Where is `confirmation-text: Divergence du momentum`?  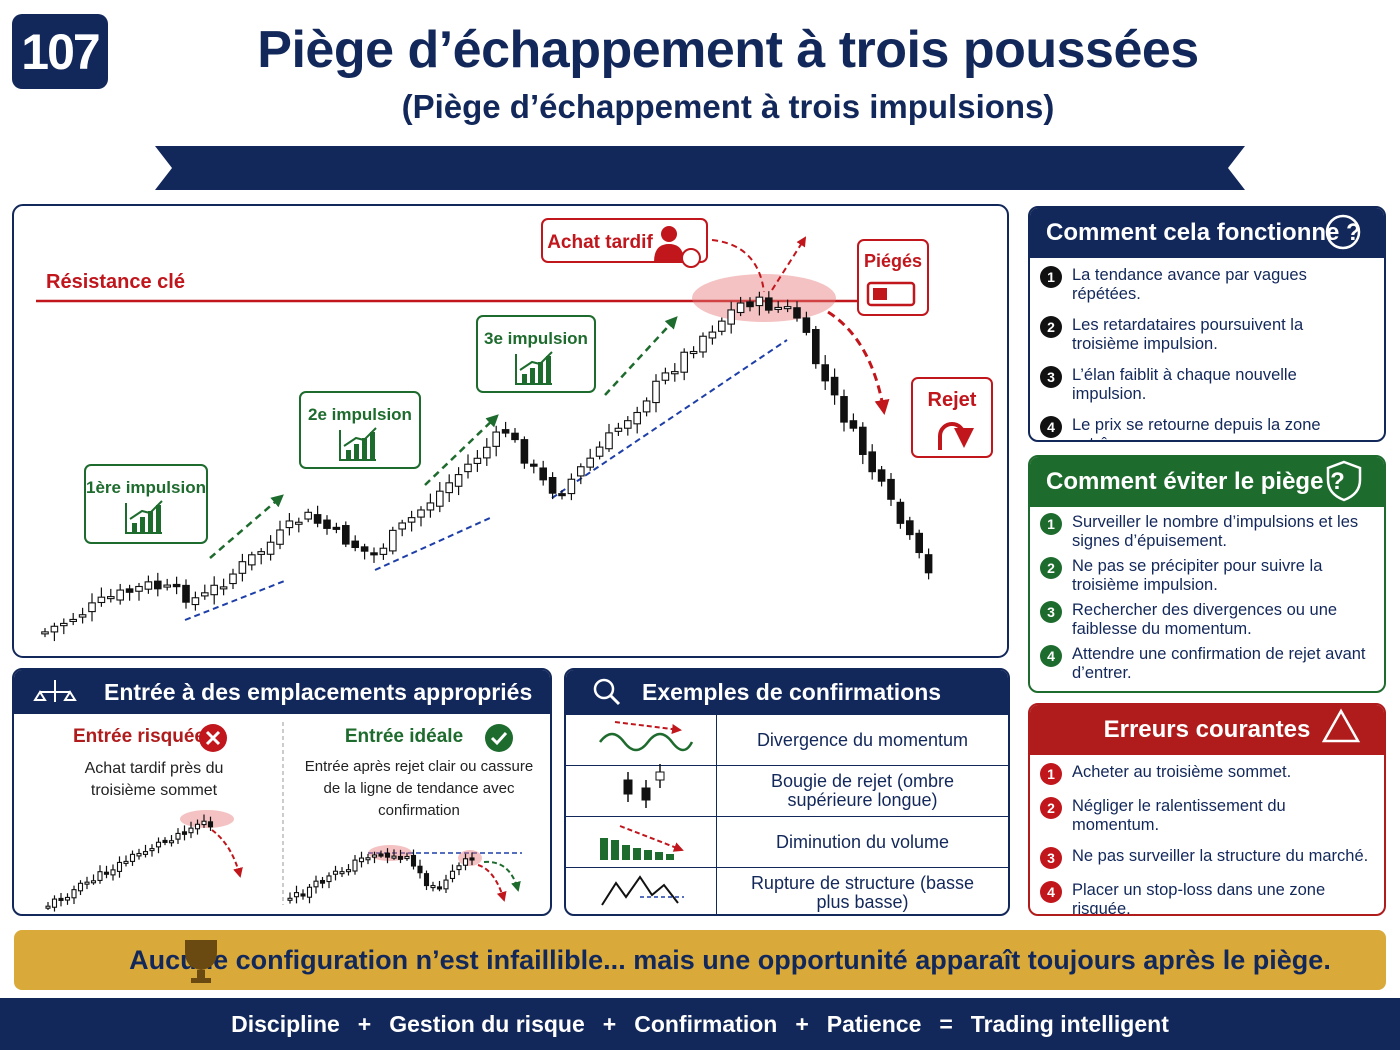
confirmation-text: Divergence du momentum is located at coordinates (862, 739).